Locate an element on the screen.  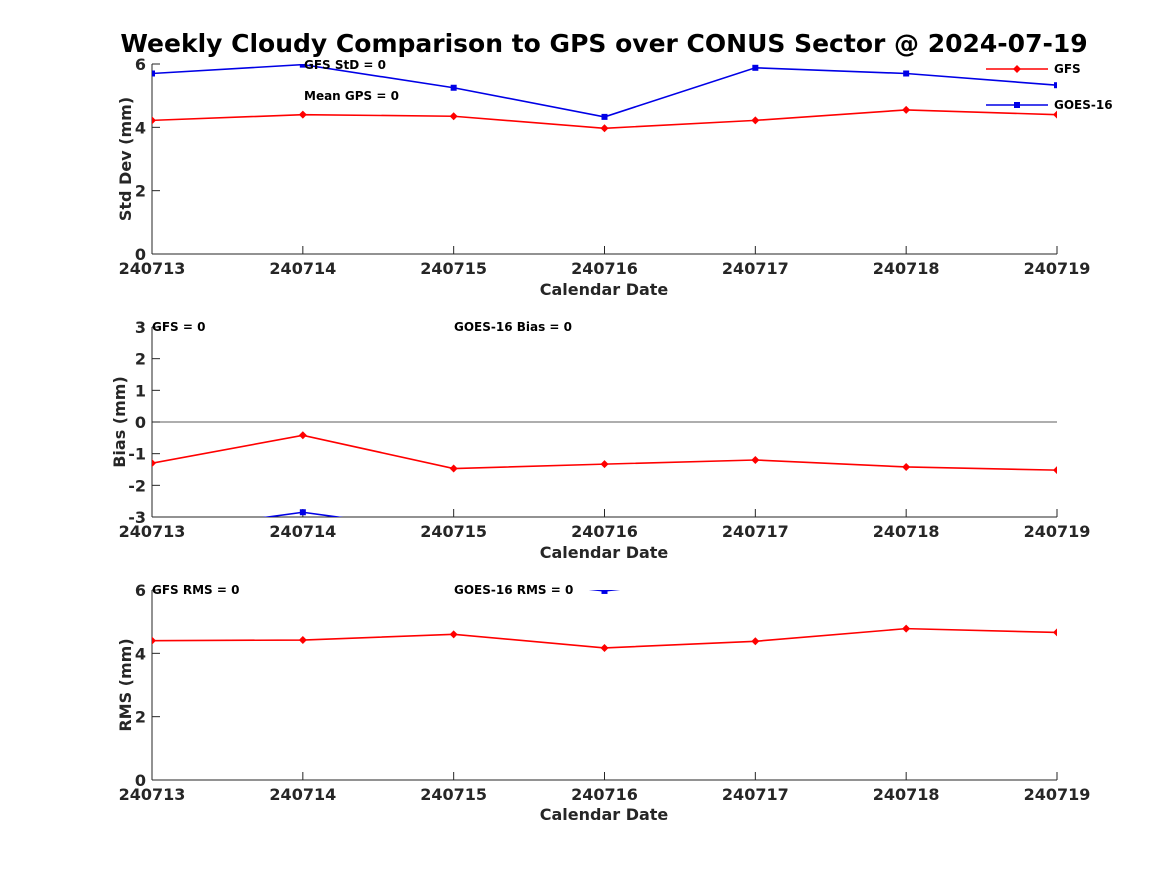
y-tick-label: -3 is located at coordinates (137, 517).